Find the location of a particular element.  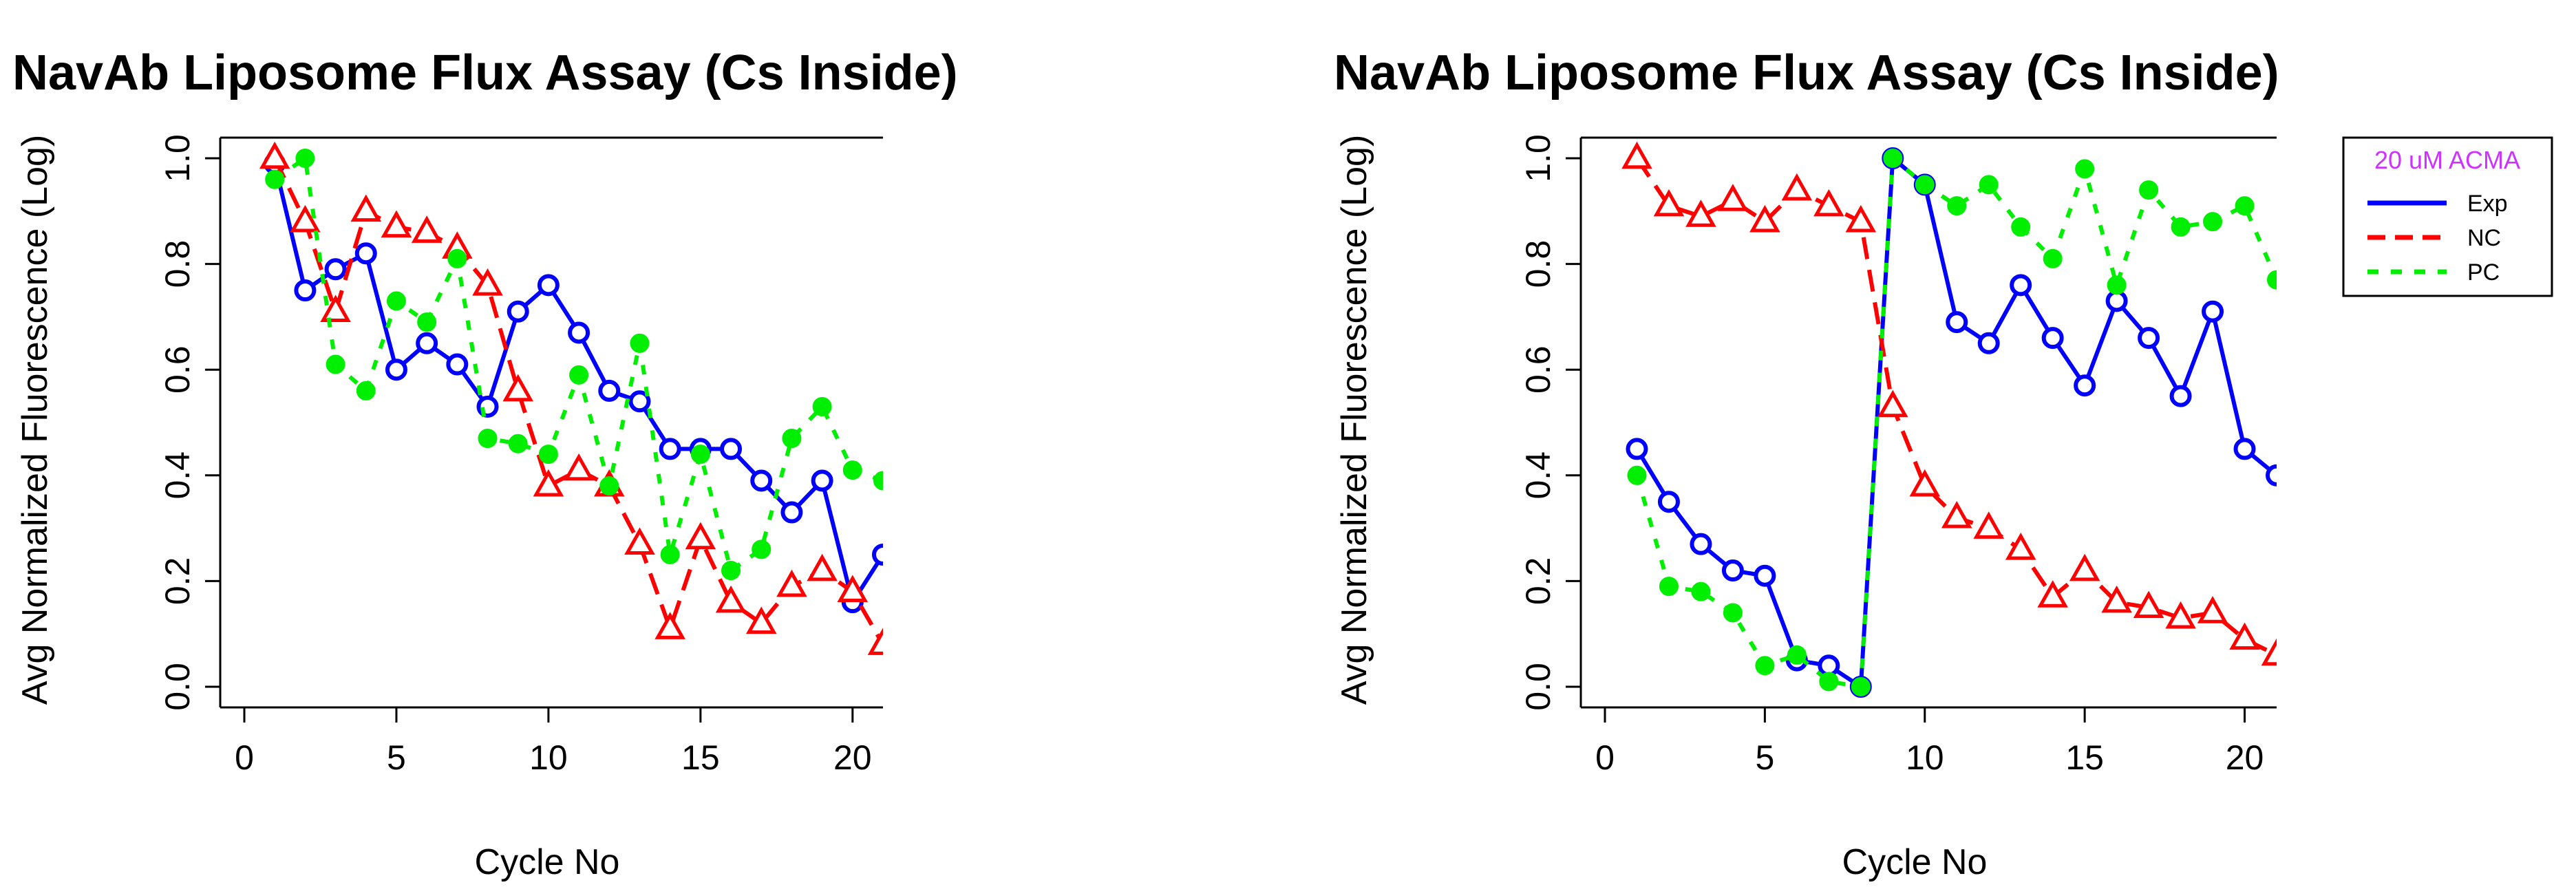

legend-title: 20 uM ACMA is located at coordinates (2447, 160).